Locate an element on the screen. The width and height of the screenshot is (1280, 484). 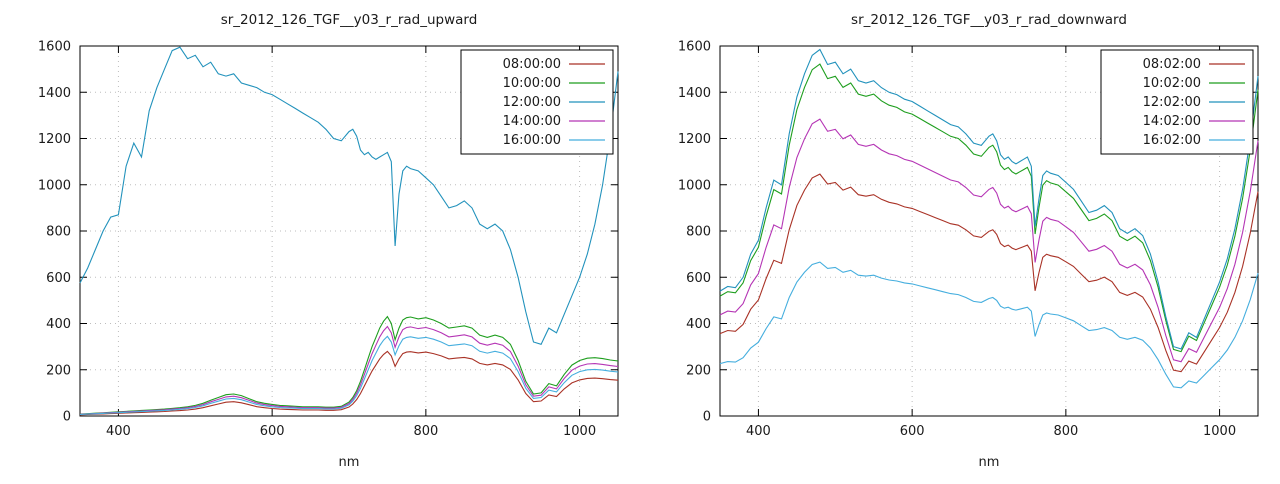
series-line-16:00:00 is located at coordinates (349, 375).